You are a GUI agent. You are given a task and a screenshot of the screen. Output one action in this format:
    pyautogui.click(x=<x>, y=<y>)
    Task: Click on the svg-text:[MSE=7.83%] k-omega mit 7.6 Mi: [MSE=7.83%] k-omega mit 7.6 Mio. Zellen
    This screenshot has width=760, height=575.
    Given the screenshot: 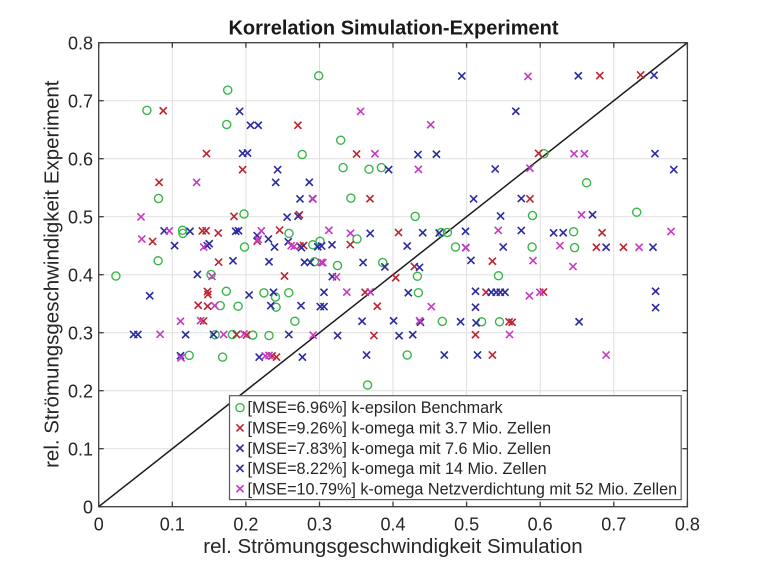 What is the action you would take?
    pyautogui.click(x=400, y=449)
    